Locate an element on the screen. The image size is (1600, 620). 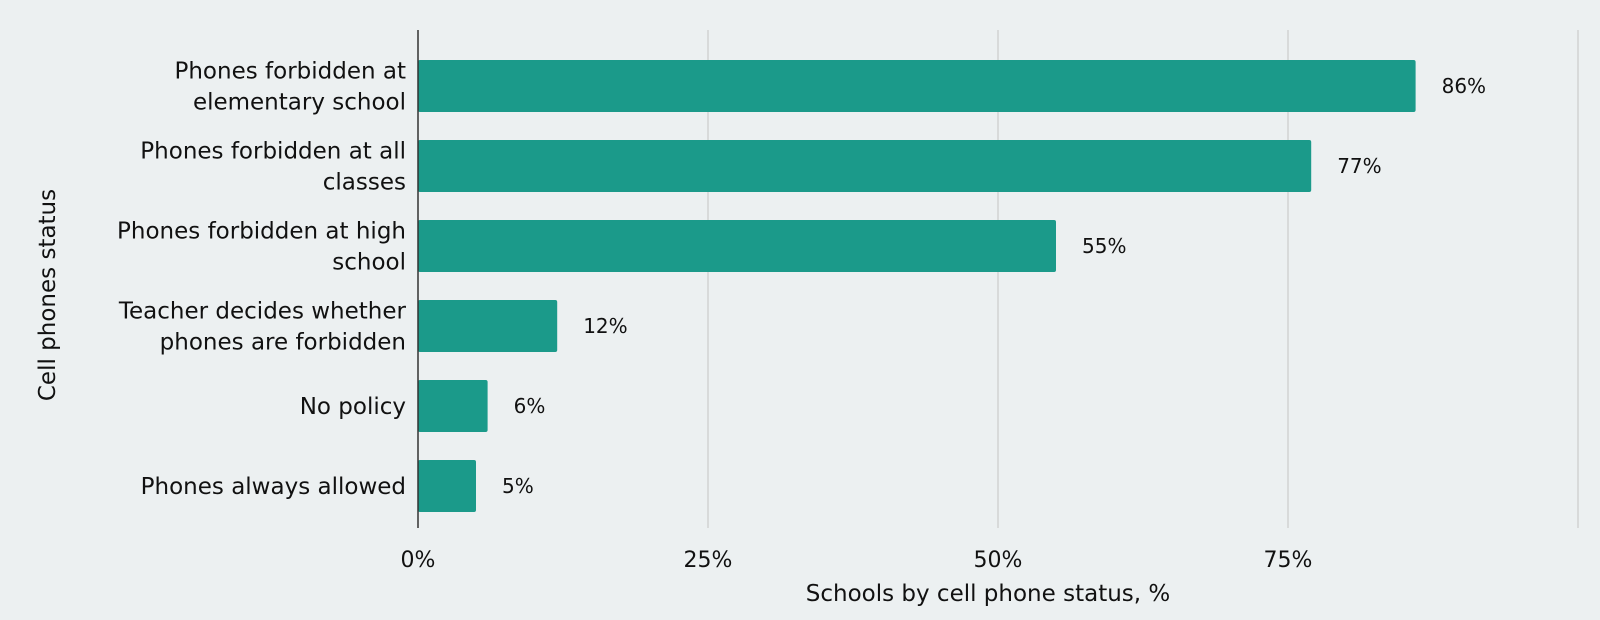
value-label: 12% is located at coordinates (605, 326).